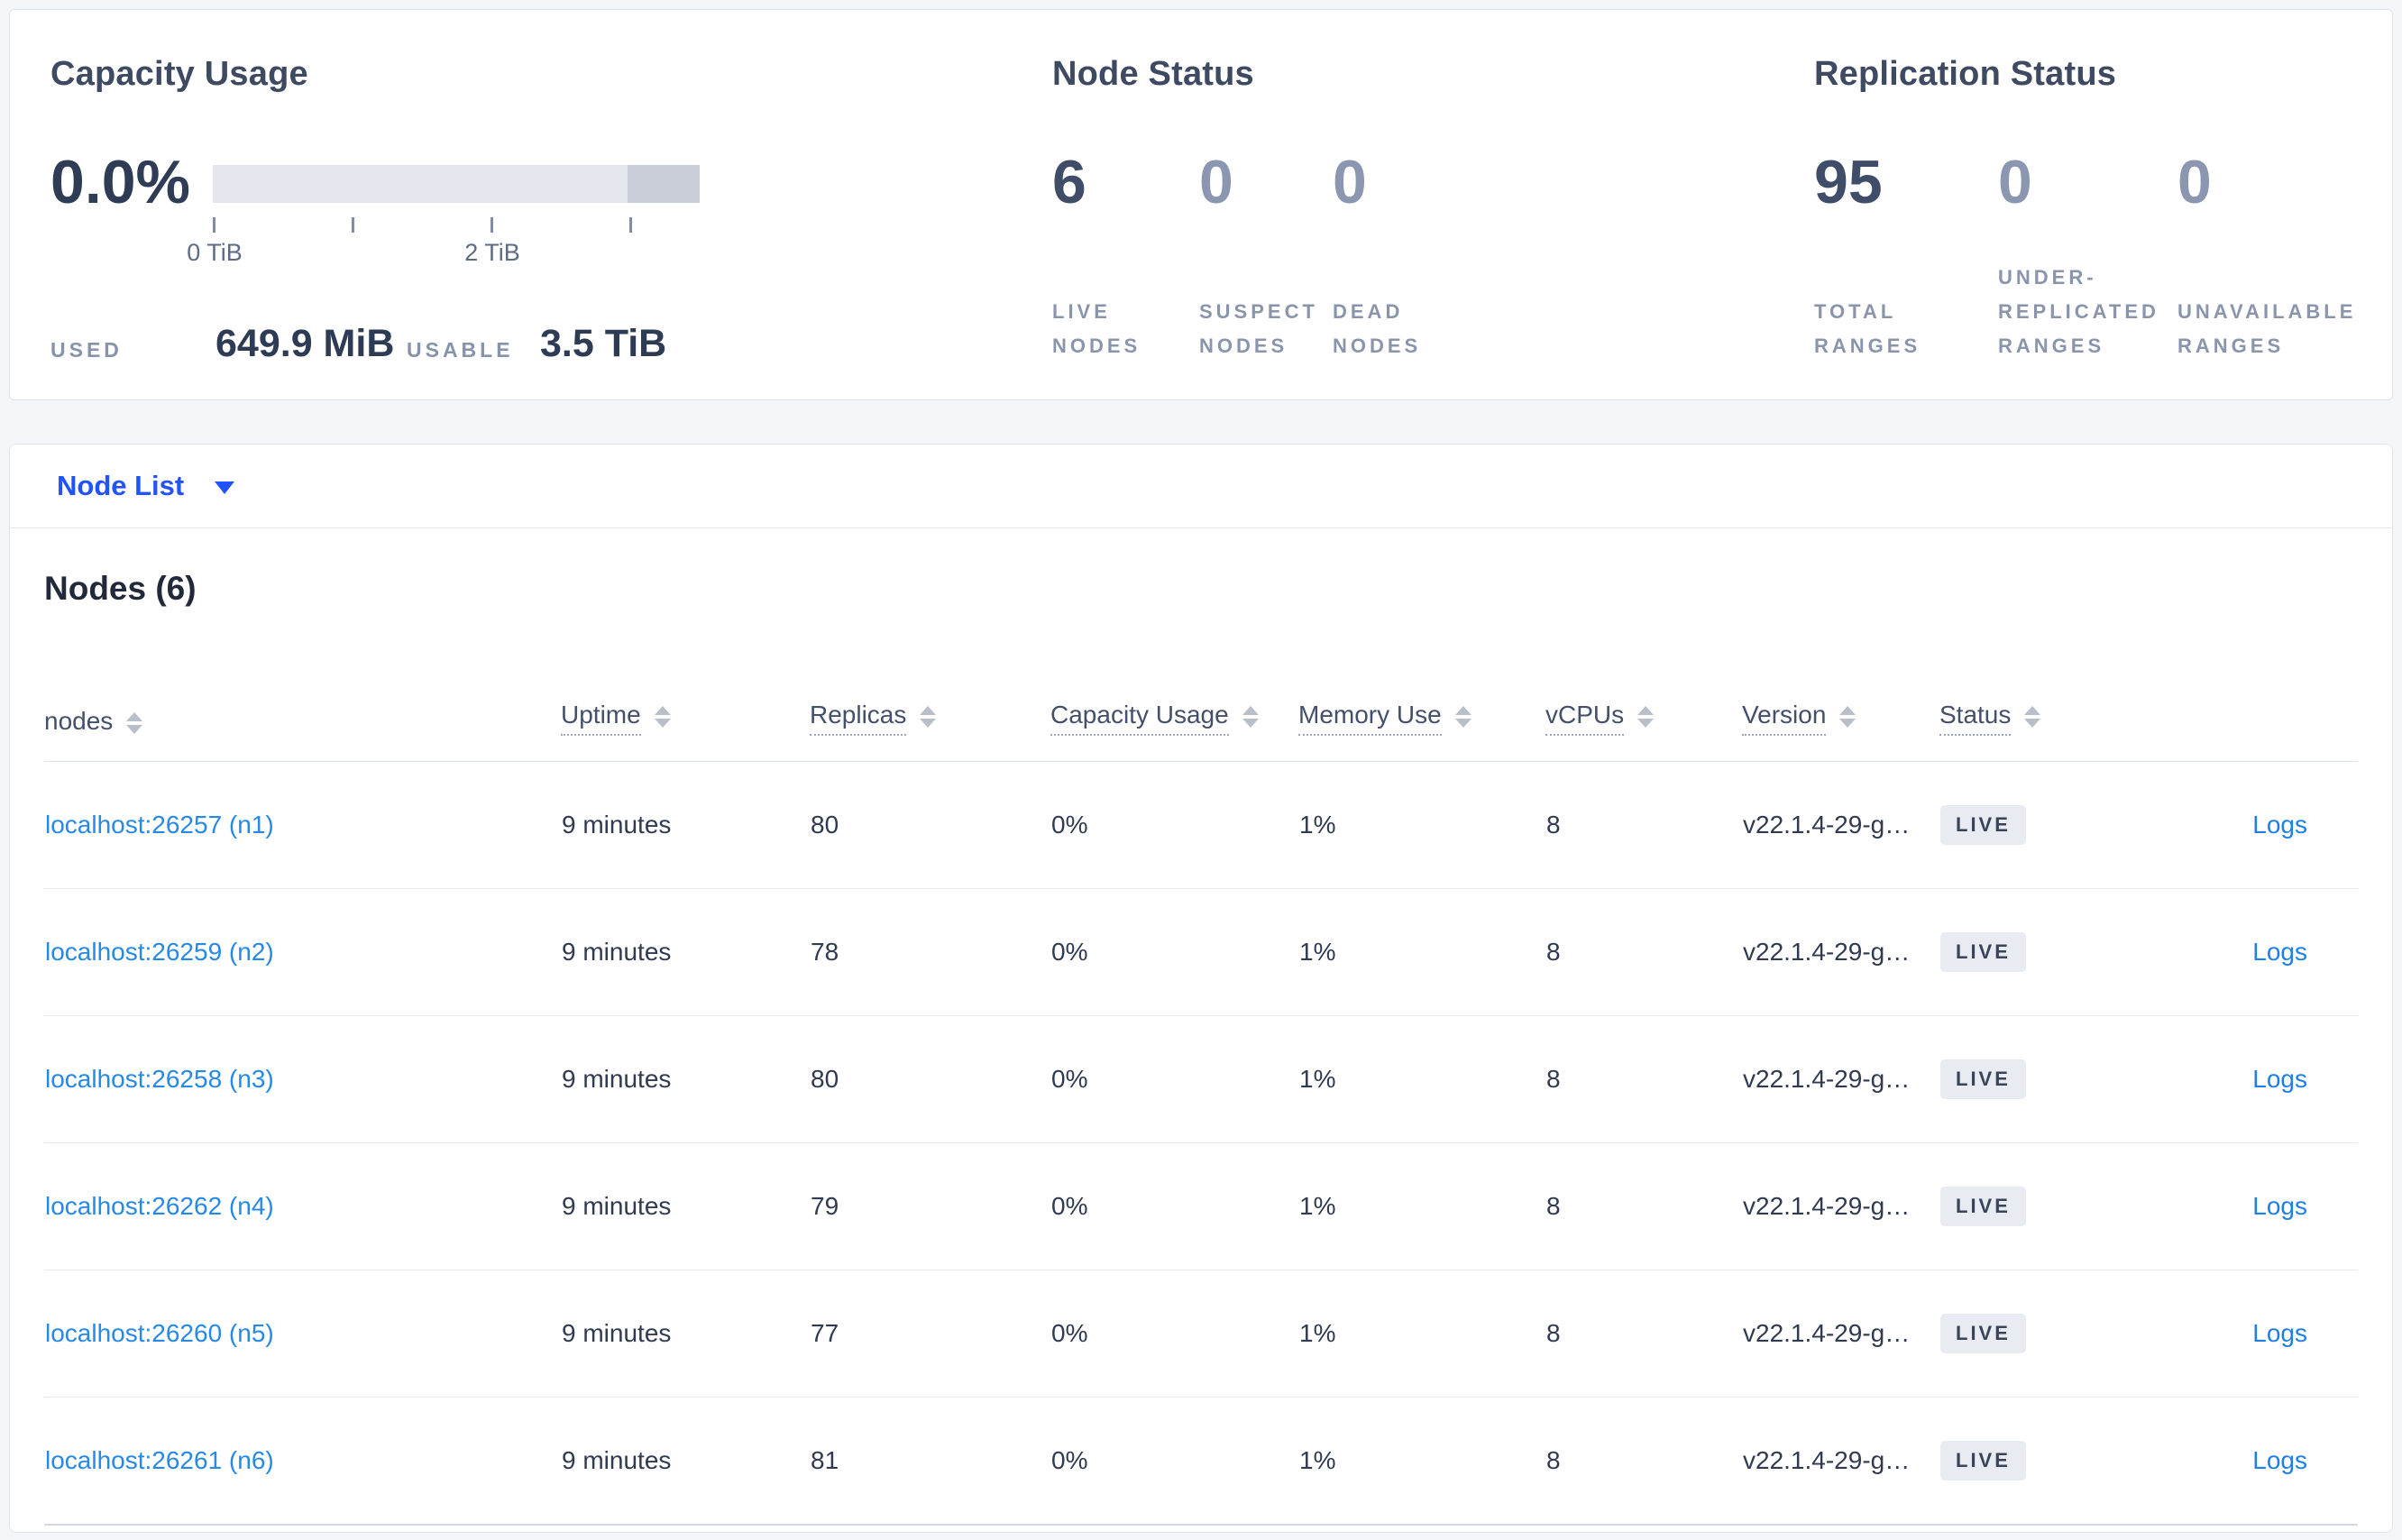 The height and width of the screenshot is (1540, 2402). What do you see at coordinates (1201, 486) in the screenshot?
I see `view-selector-bar: Node List` at bounding box center [1201, 486].